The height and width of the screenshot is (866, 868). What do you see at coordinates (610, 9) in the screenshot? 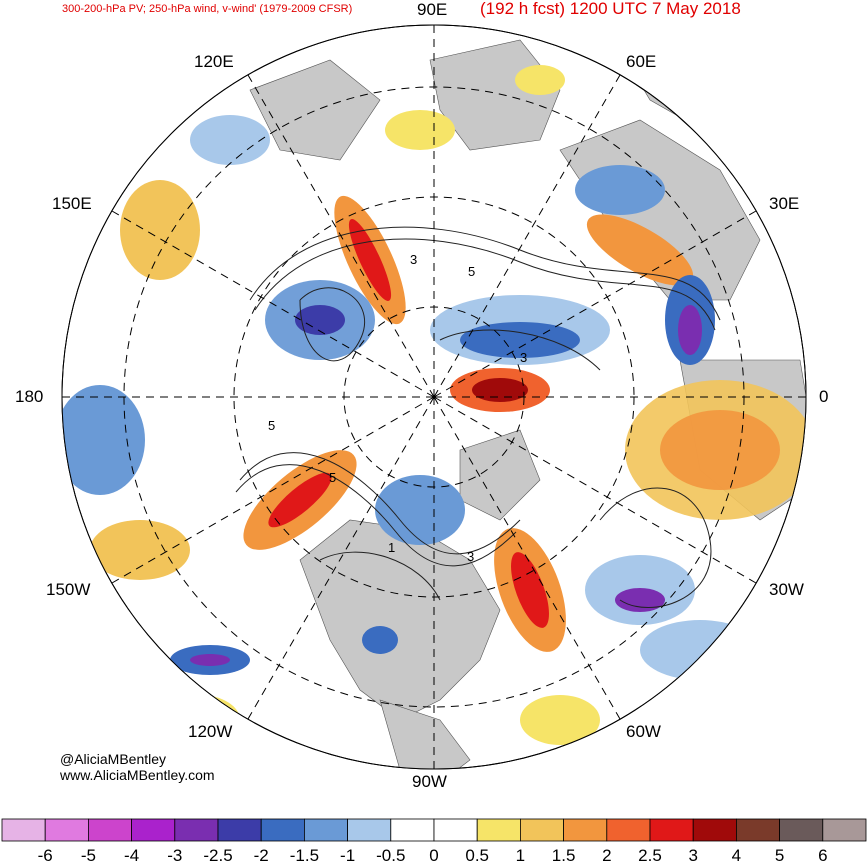
I see `forecast-time: (192 h fcst) 1200 UTC 7 May 2018` at bounding box center [610, 9].